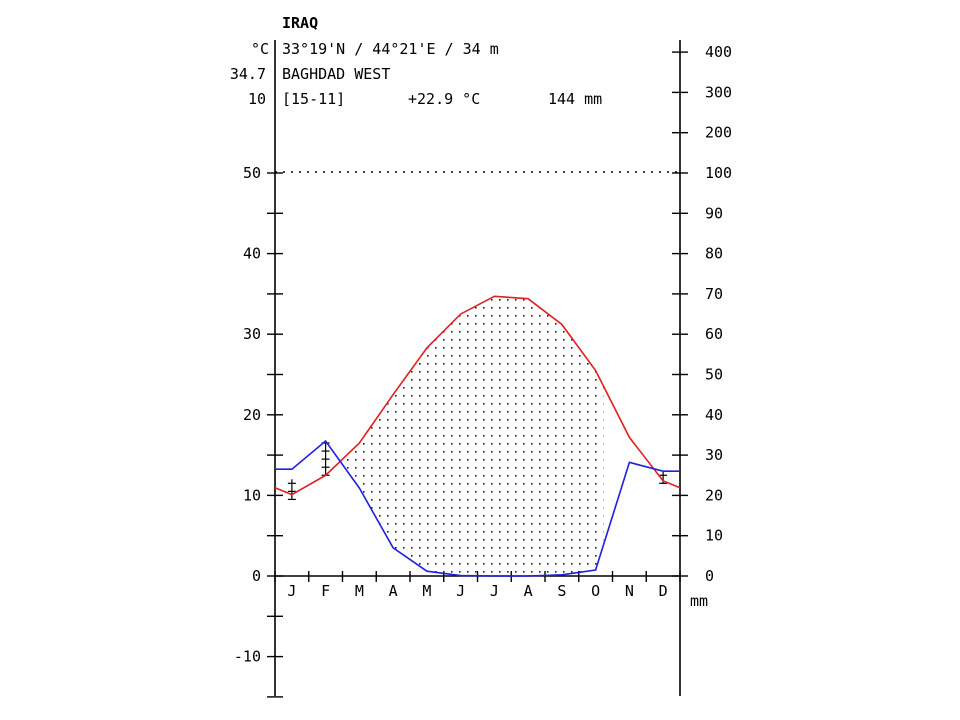 The image size is (960, 720). Describe the element at coordinates (248, 74) in the screenshot. I see `max-temp-label: 34.7` at that location.